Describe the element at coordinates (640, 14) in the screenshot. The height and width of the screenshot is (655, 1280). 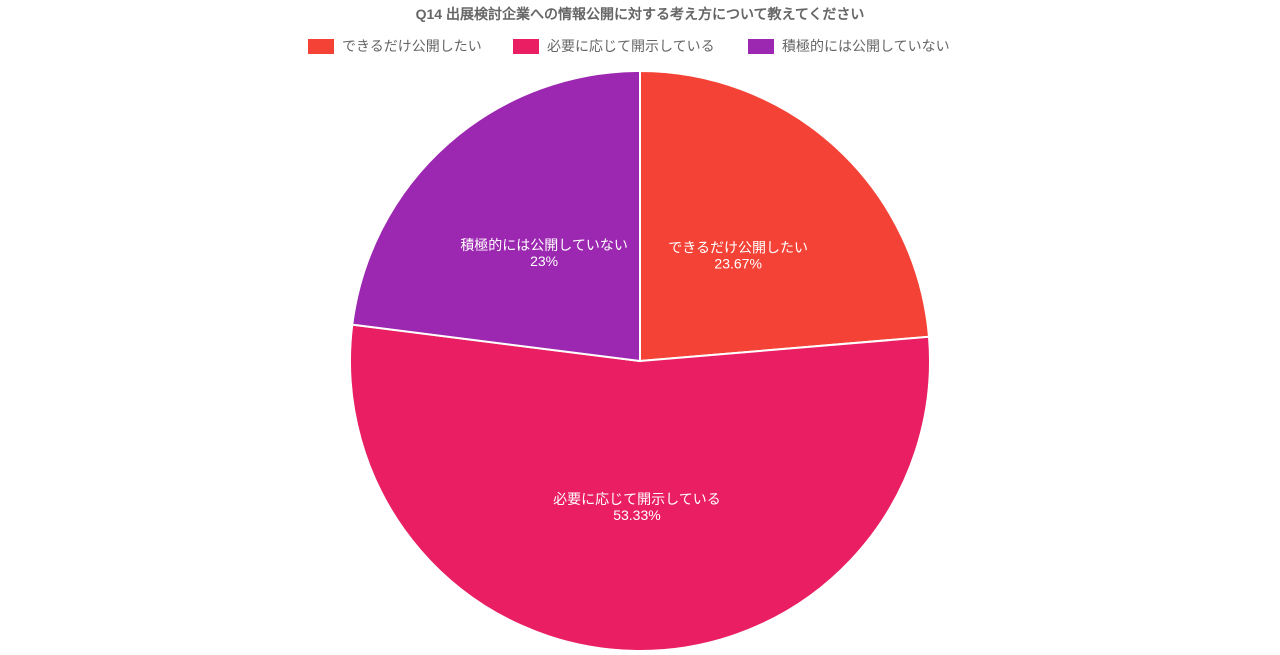
I see `chart-title: Q14 出展検討企業への情報公開に対する考え方について教えてください` at that location.